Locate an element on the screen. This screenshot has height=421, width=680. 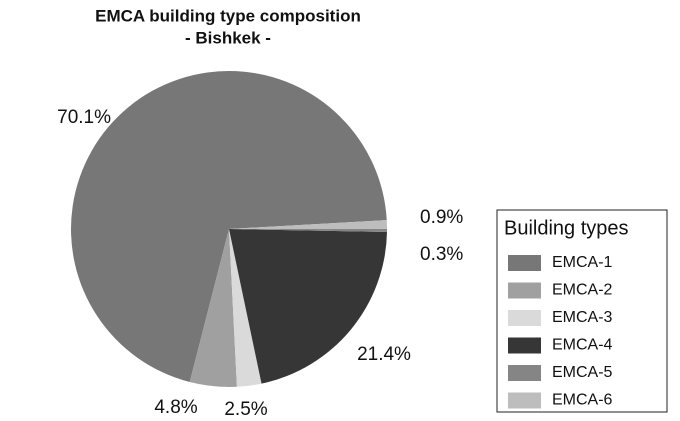
legend-label: EMCA-5 is located at coordinates (582, 372).